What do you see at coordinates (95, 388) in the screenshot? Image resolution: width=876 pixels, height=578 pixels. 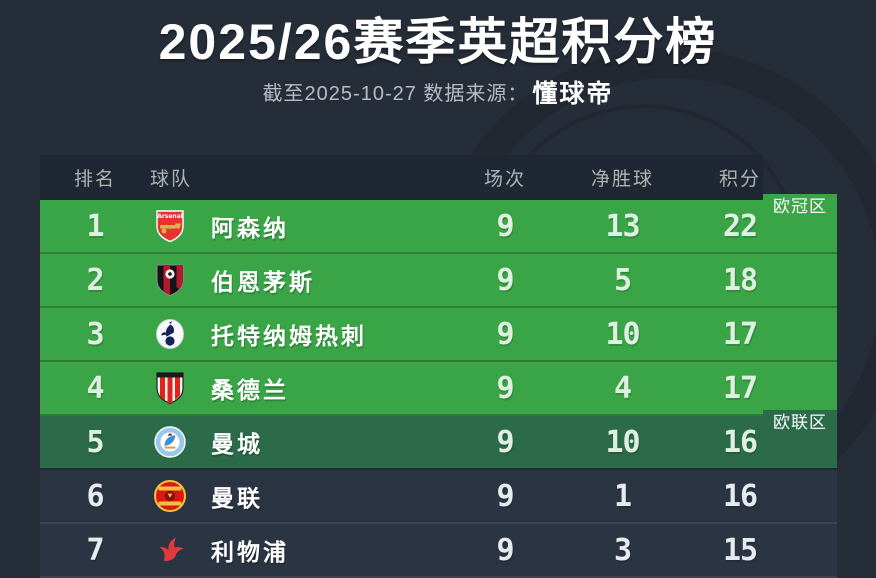 I see `rank-value: 4` at bounding box center [95, 388].